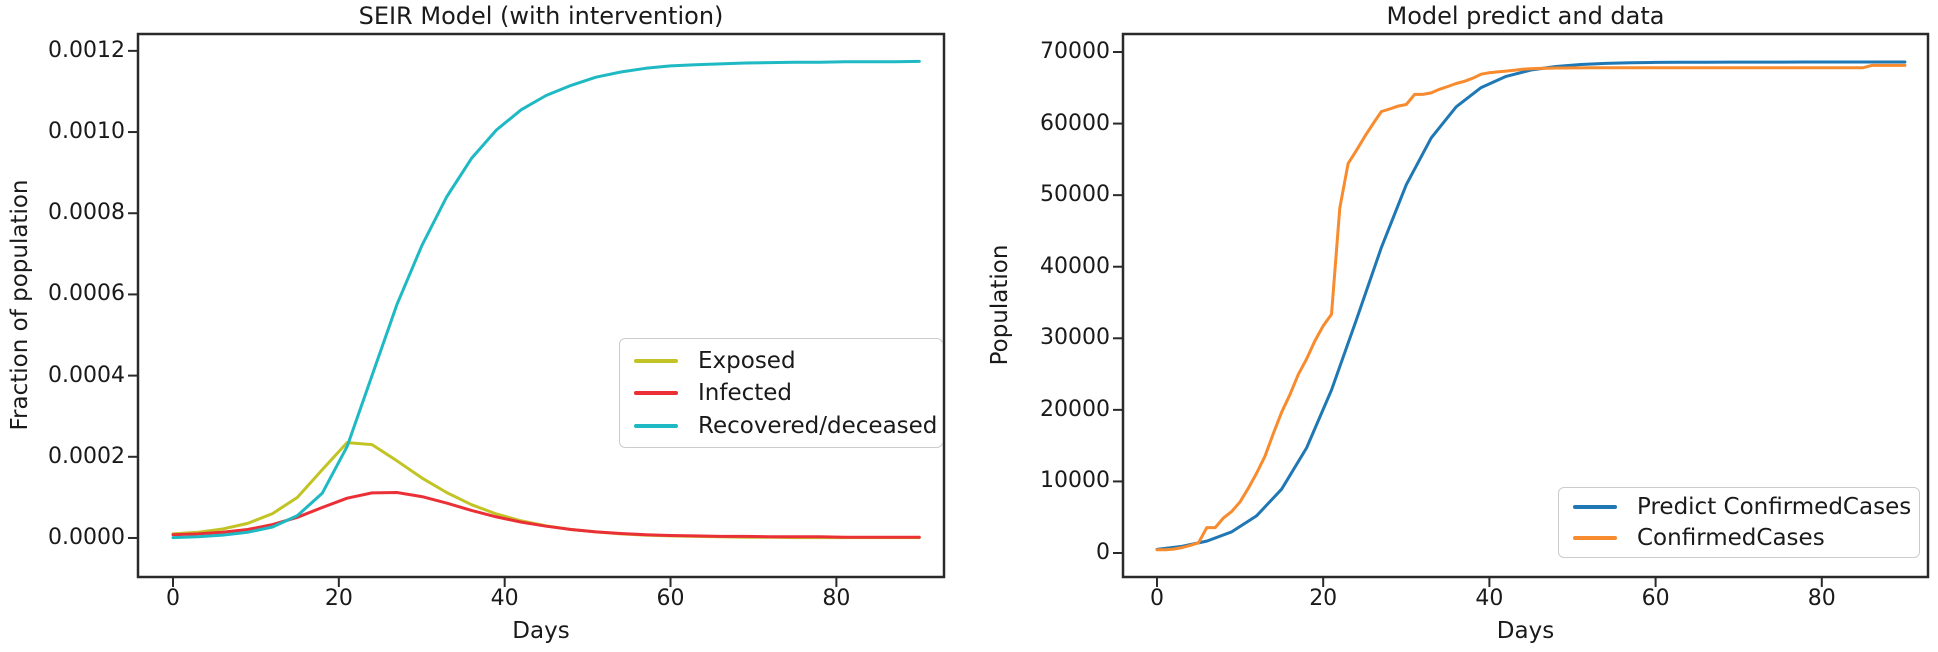 This screenshot has height=652, width=1938. I want to click on y-tick-label: 0.0010, so click(86, 132).